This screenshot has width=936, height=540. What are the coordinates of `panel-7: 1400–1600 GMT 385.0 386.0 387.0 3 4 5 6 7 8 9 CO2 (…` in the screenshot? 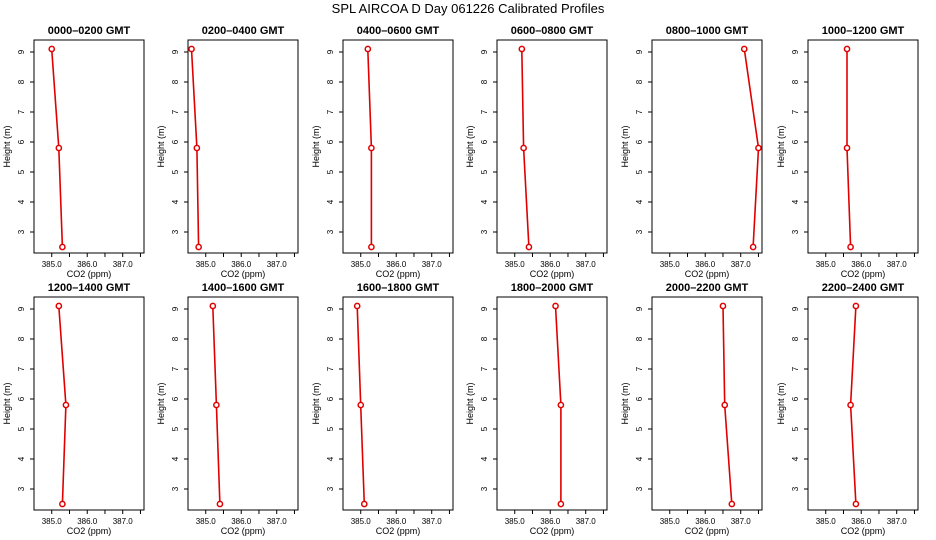 It's located at (227, 409).